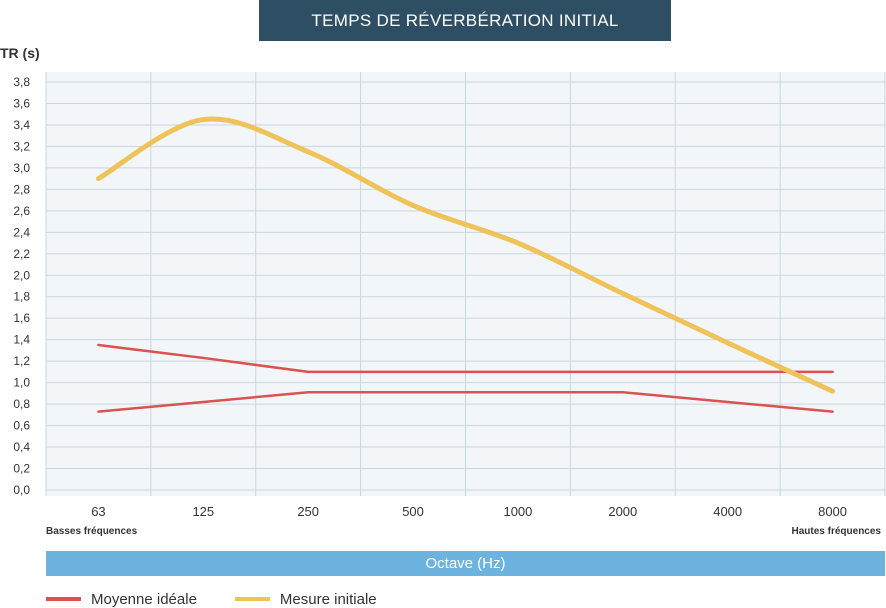 This screenshot has width=886, height=608. Describe the element at coordinates (21, 447) in the screenshot. I see `y-tick-label: 0,4` at that location.